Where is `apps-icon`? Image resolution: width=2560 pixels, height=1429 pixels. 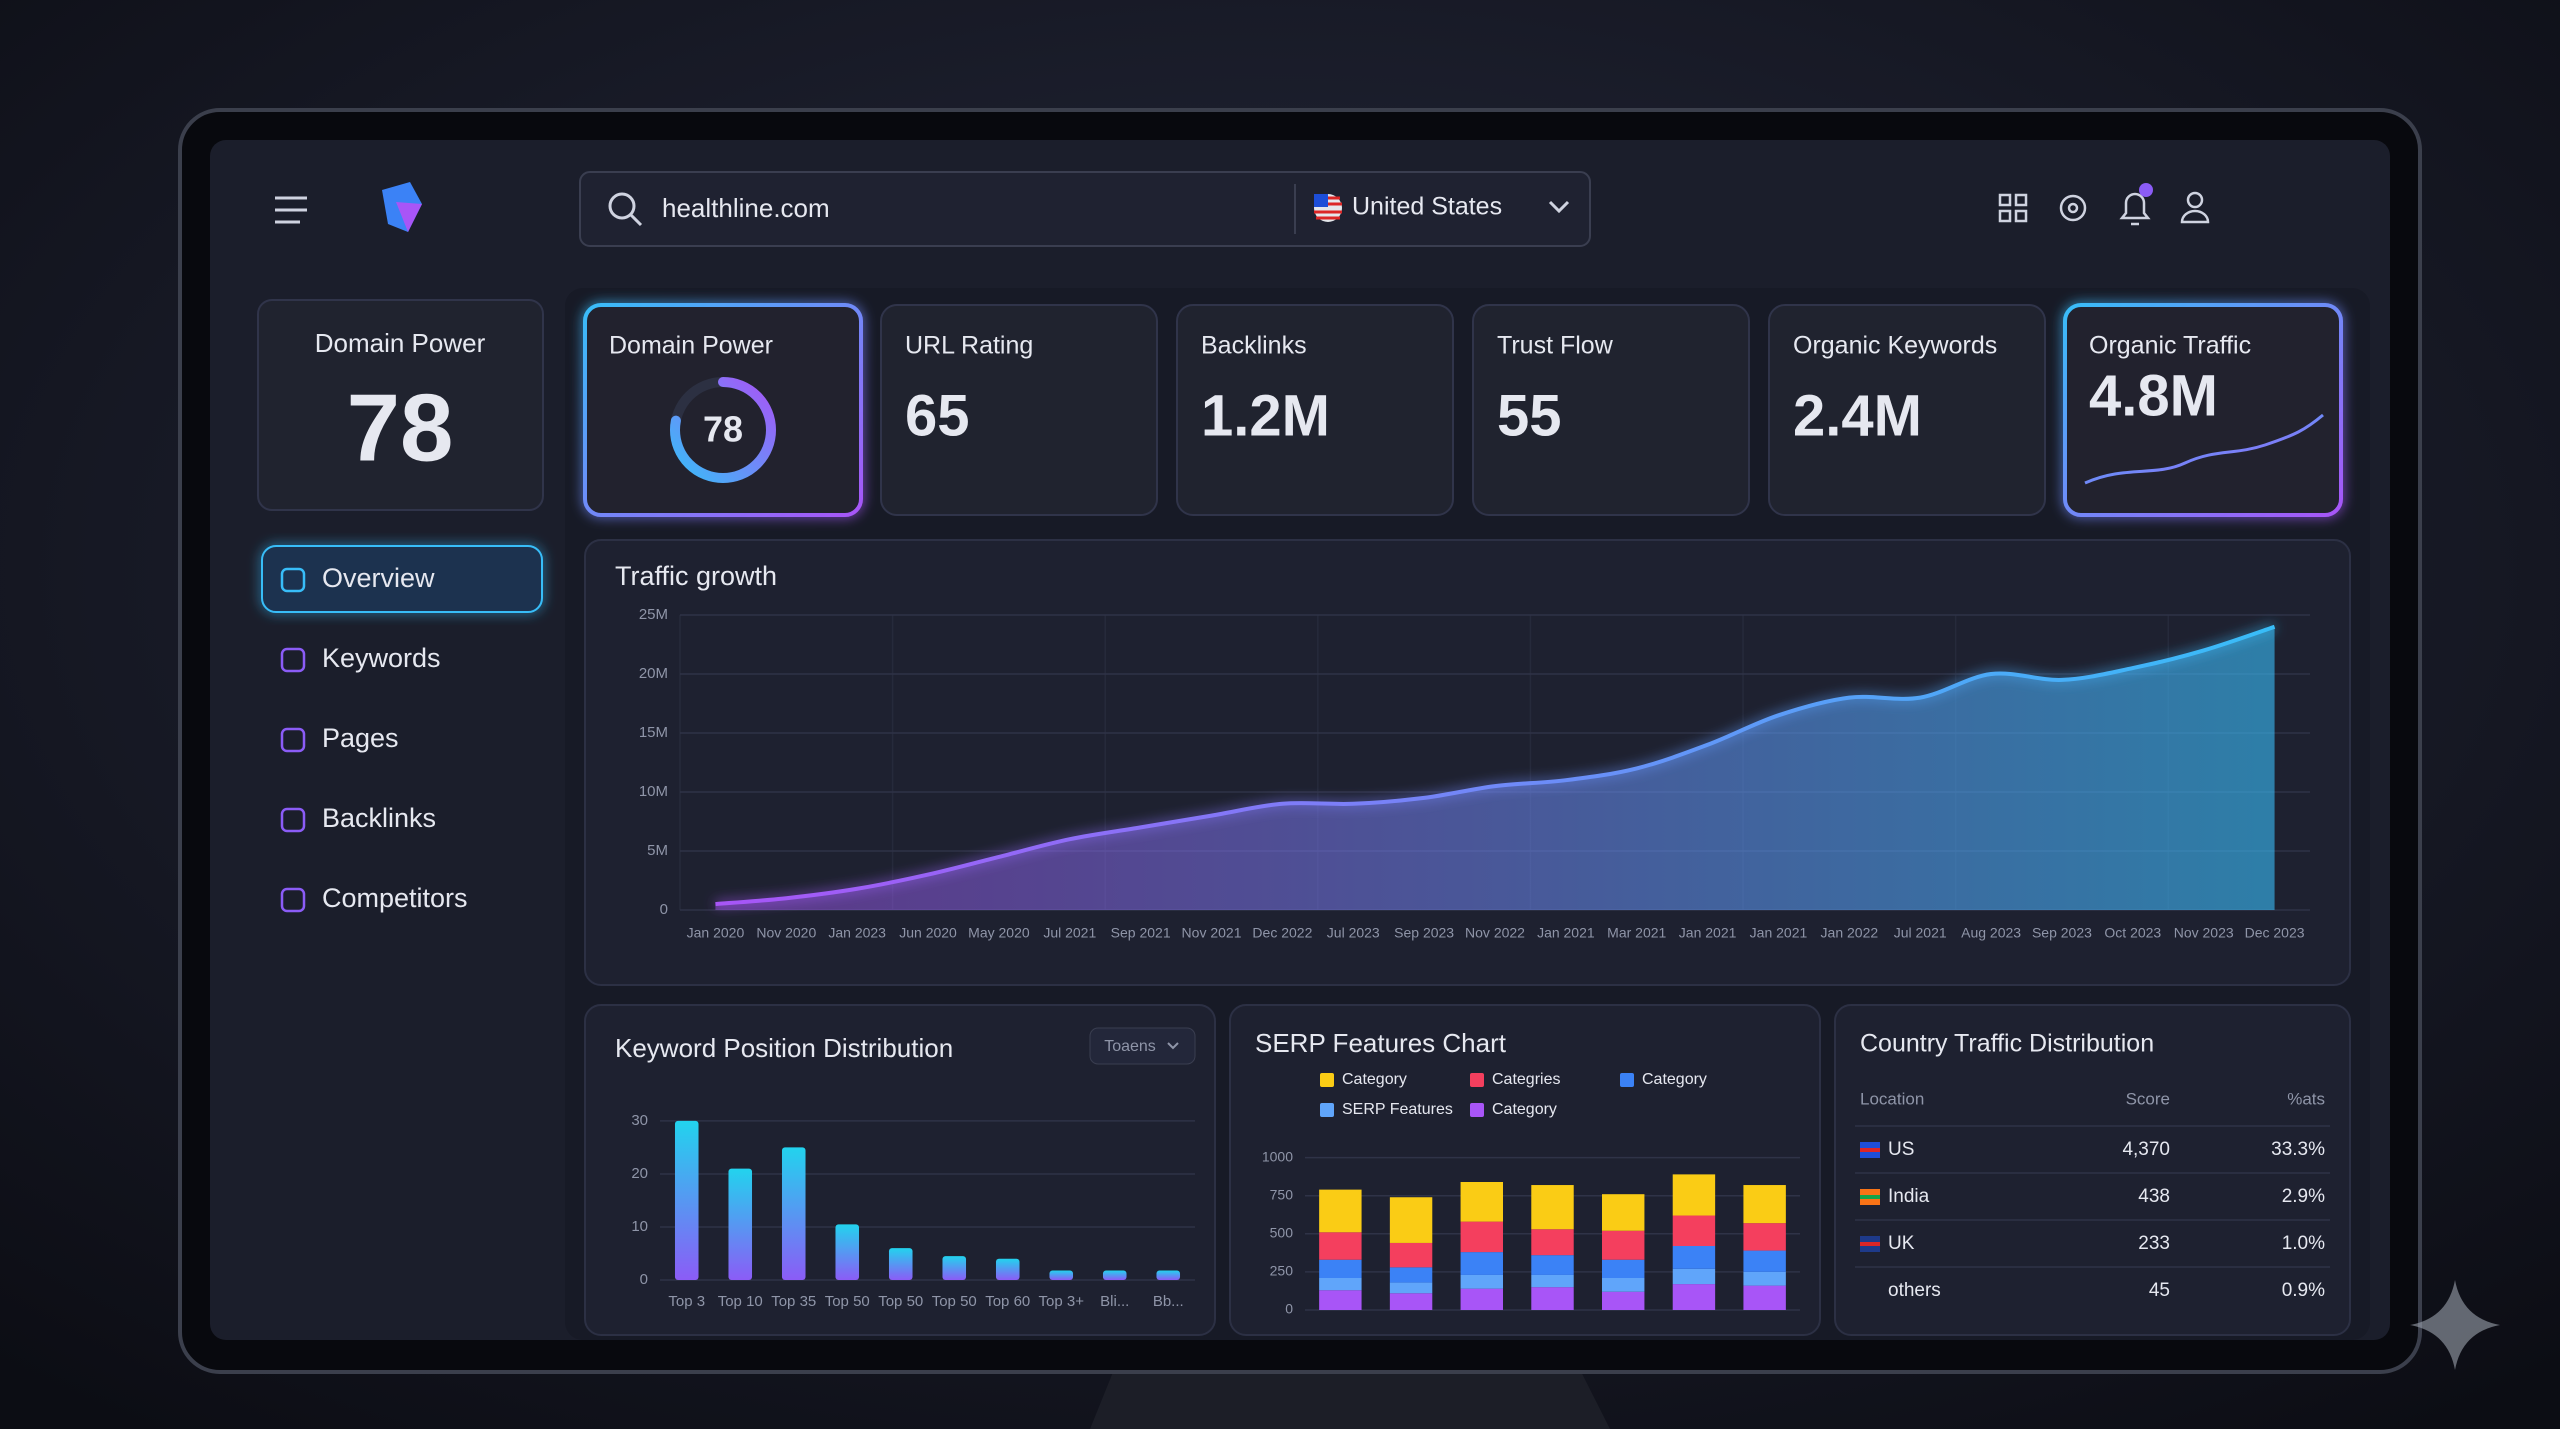
apps-icon is located at coordinates (2013, 208).